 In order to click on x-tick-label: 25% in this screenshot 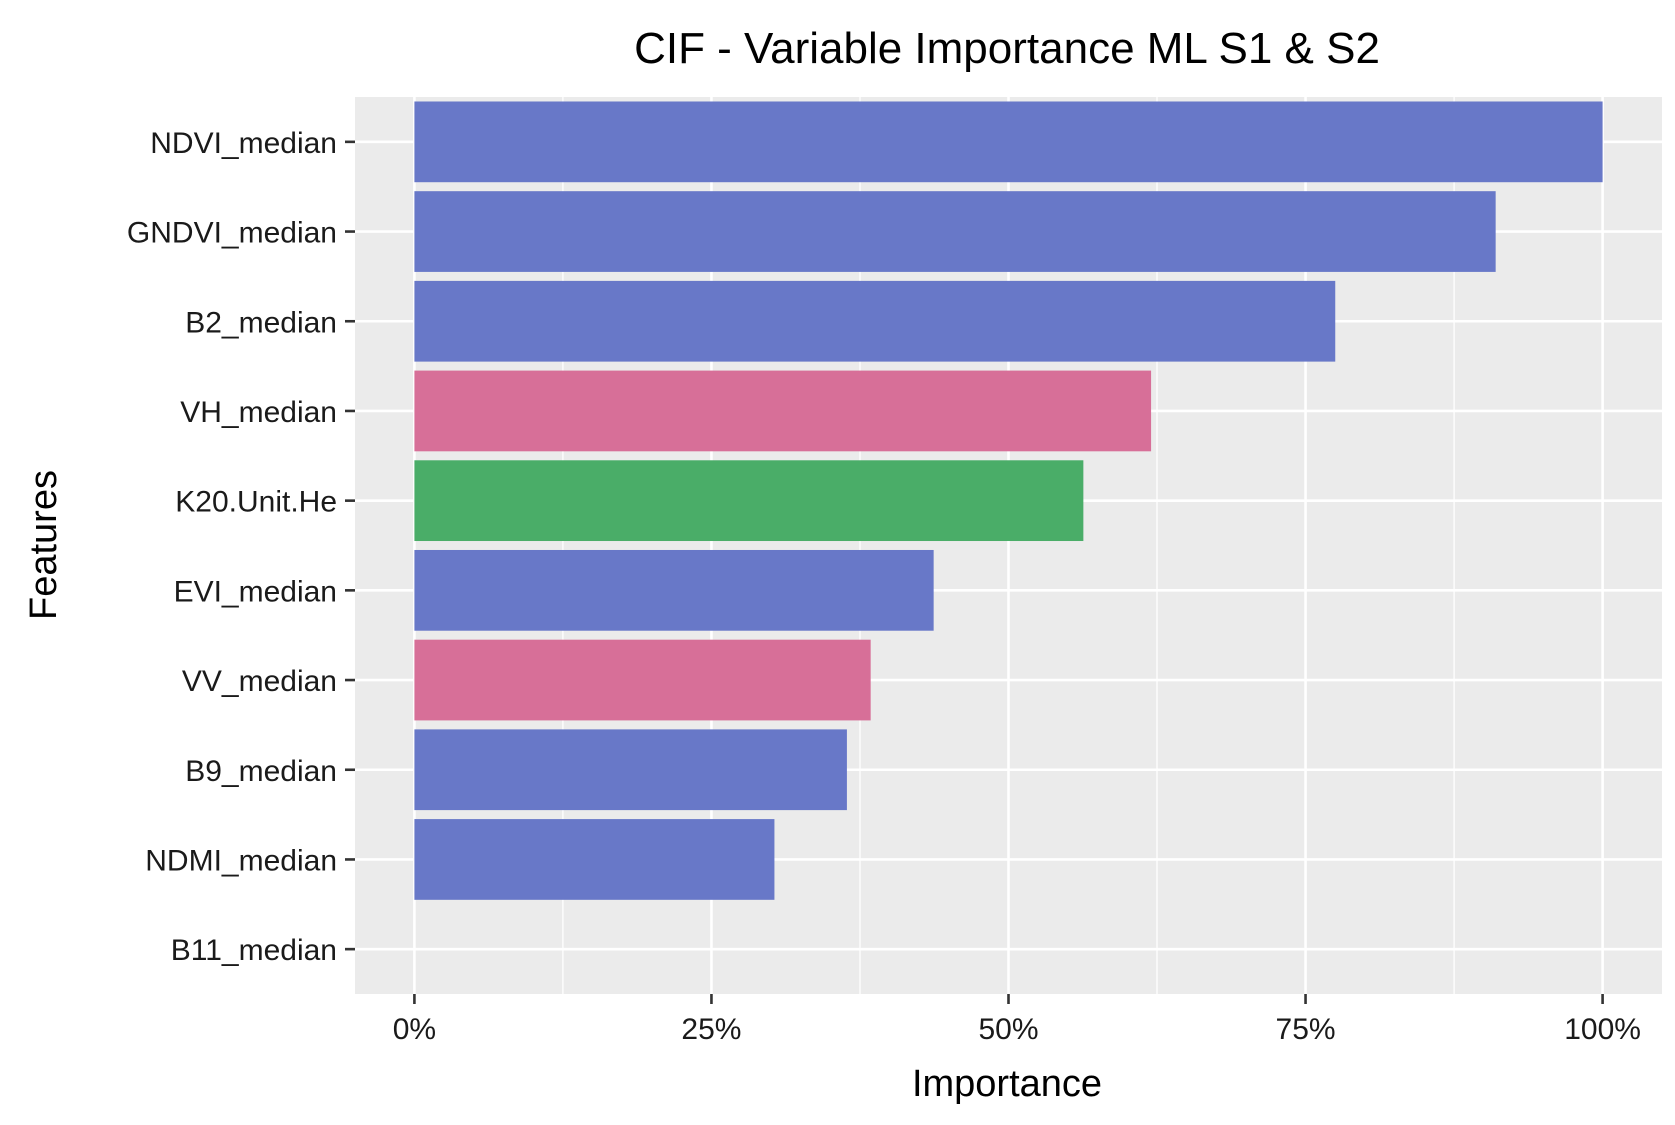, I will do `click(711, 1029)`.